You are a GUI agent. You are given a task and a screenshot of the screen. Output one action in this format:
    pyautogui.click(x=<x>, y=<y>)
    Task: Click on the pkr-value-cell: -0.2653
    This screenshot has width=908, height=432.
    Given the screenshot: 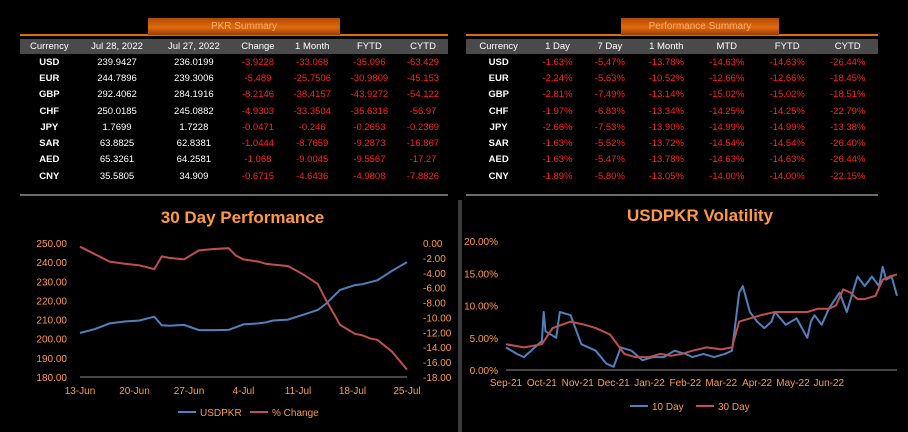 What is the action you would take?
    pyautogui.click(x=369, y=127)
    